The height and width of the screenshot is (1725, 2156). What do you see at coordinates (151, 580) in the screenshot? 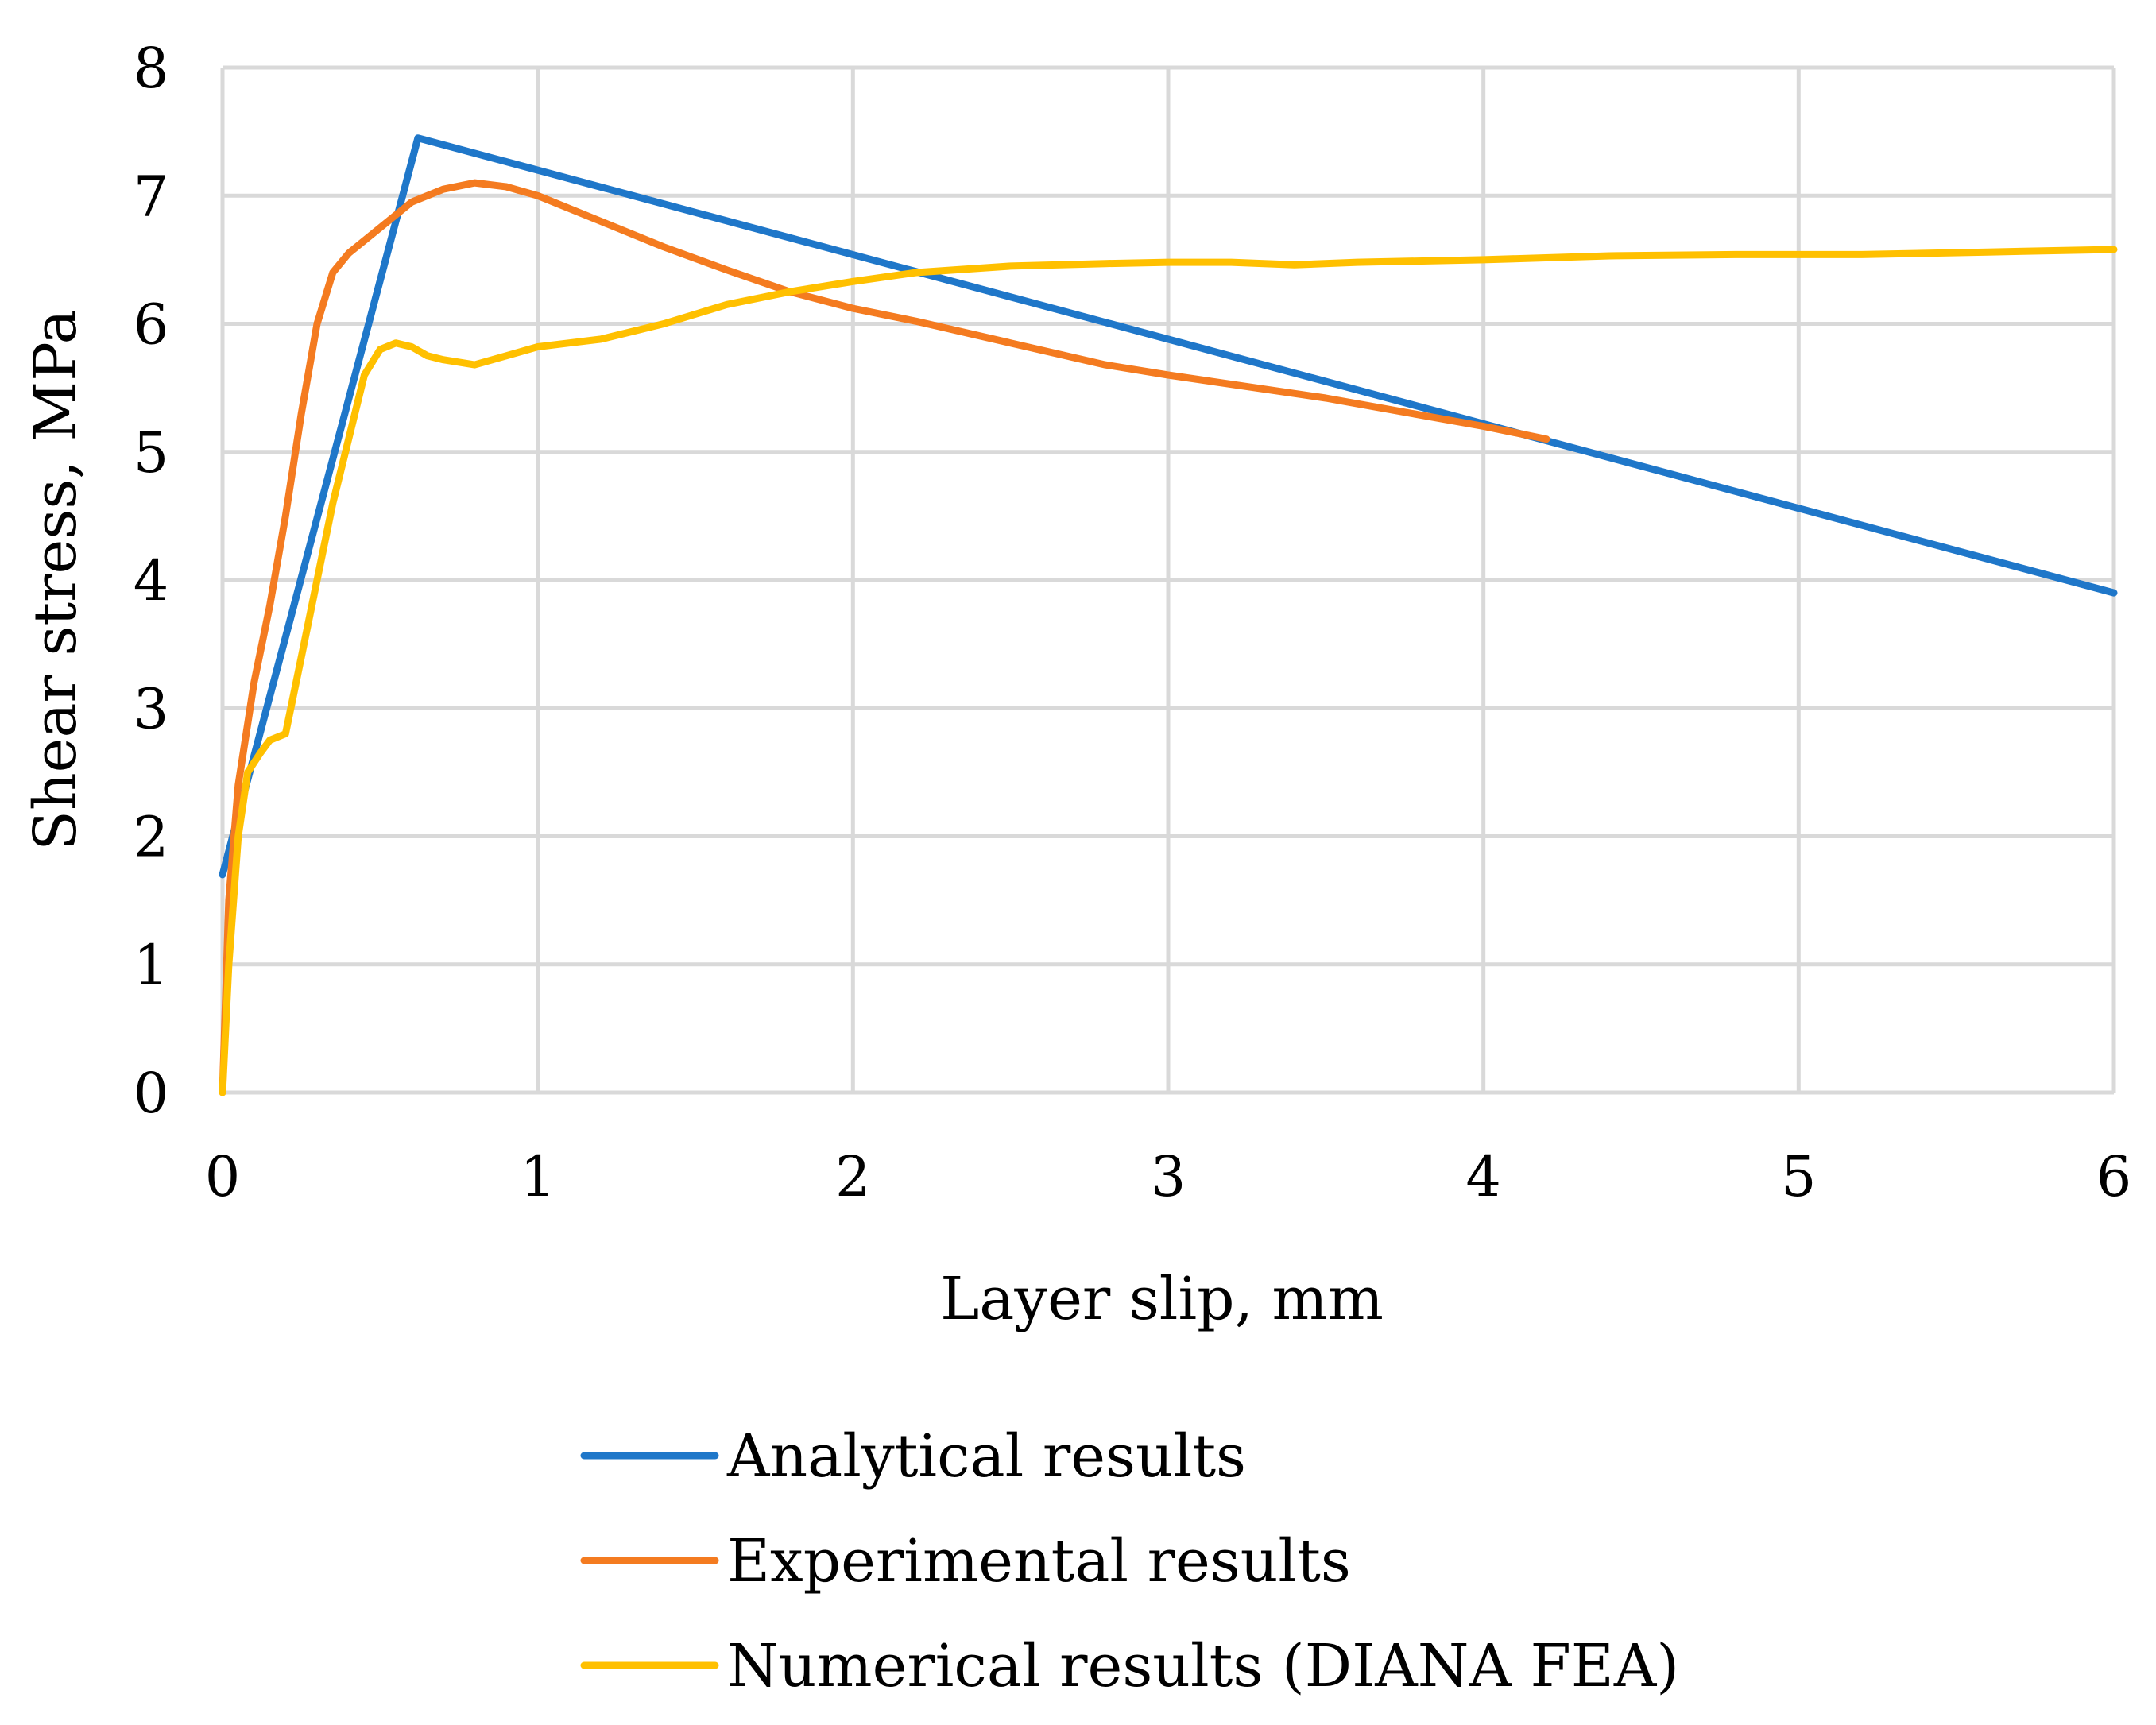
I see `y-tick-label: 4` at bounding box center [151, 580].